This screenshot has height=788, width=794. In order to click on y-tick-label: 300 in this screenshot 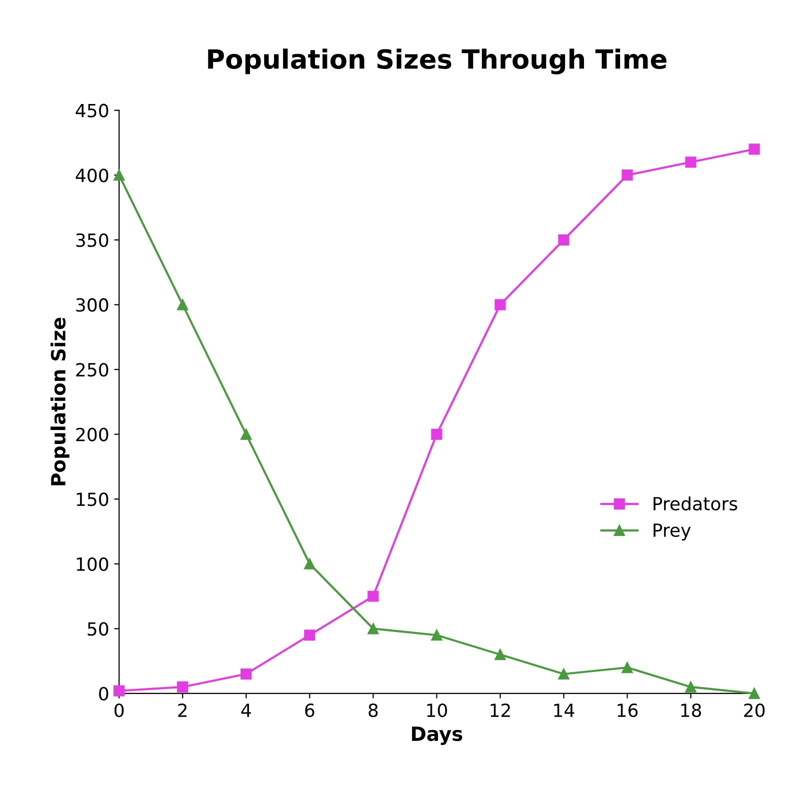, I will do `click(92, 305)`.